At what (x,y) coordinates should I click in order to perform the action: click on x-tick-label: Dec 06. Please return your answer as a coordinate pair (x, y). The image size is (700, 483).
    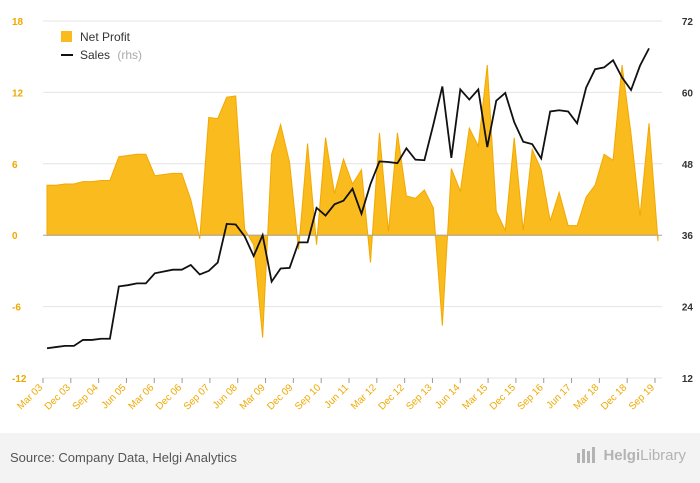
    Looking at the image, I should click on (169, 397).